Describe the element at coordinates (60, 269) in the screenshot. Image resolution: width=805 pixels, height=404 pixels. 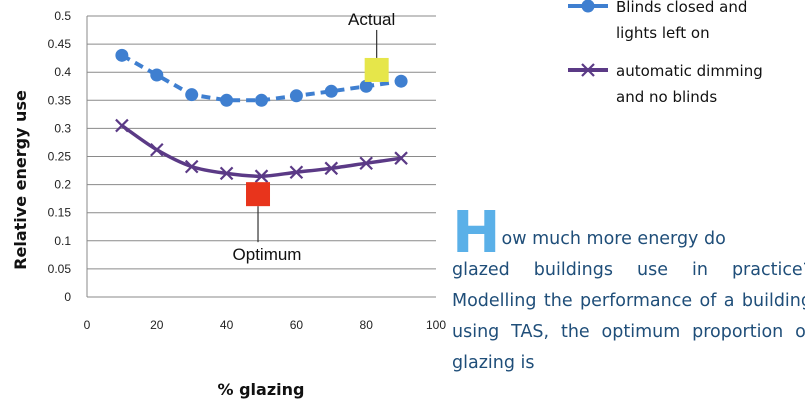
I see `y-tick-label: 0.05` at that location.